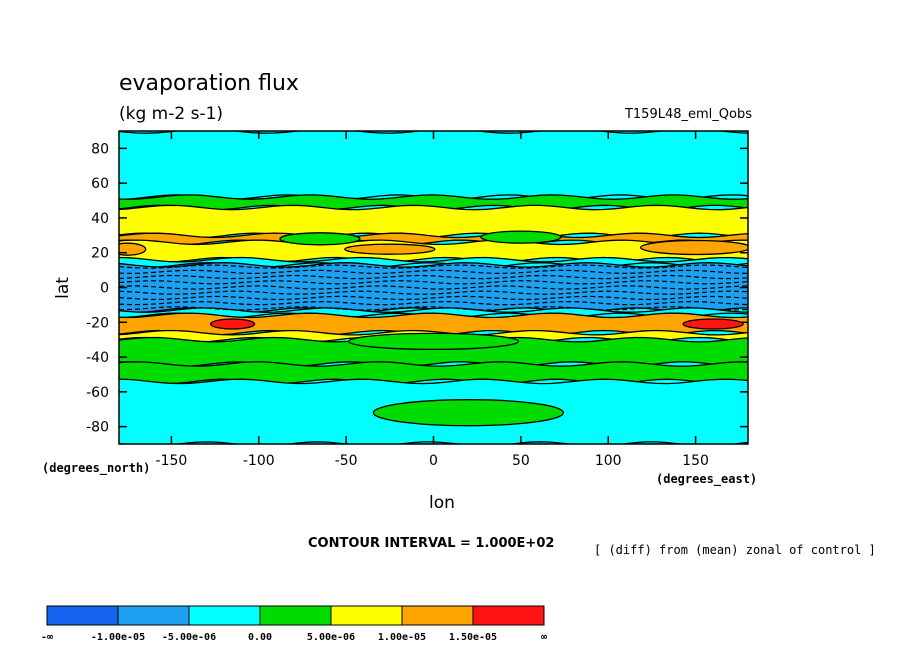 The height and width of the screenshot is (654, 904). What do you see at coordinates (608, 461) in the screenshot?
I see `x-tick-label: 100` at bounding box center [608, 461].